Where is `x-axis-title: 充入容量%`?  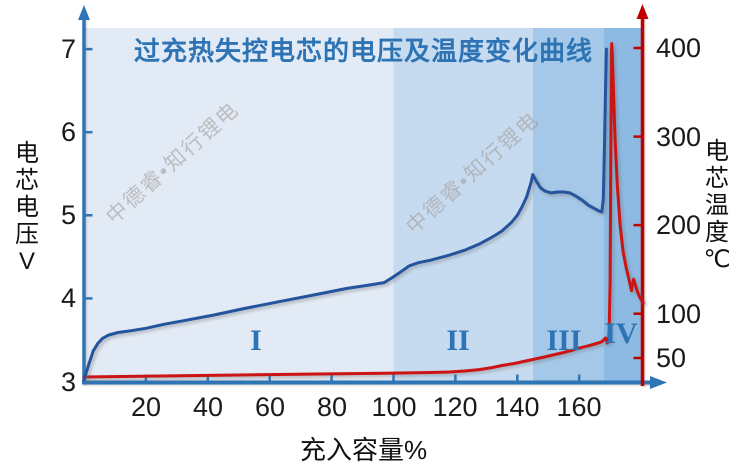
x-axis-title: 充入容量% is located at coordinates (363, 450).